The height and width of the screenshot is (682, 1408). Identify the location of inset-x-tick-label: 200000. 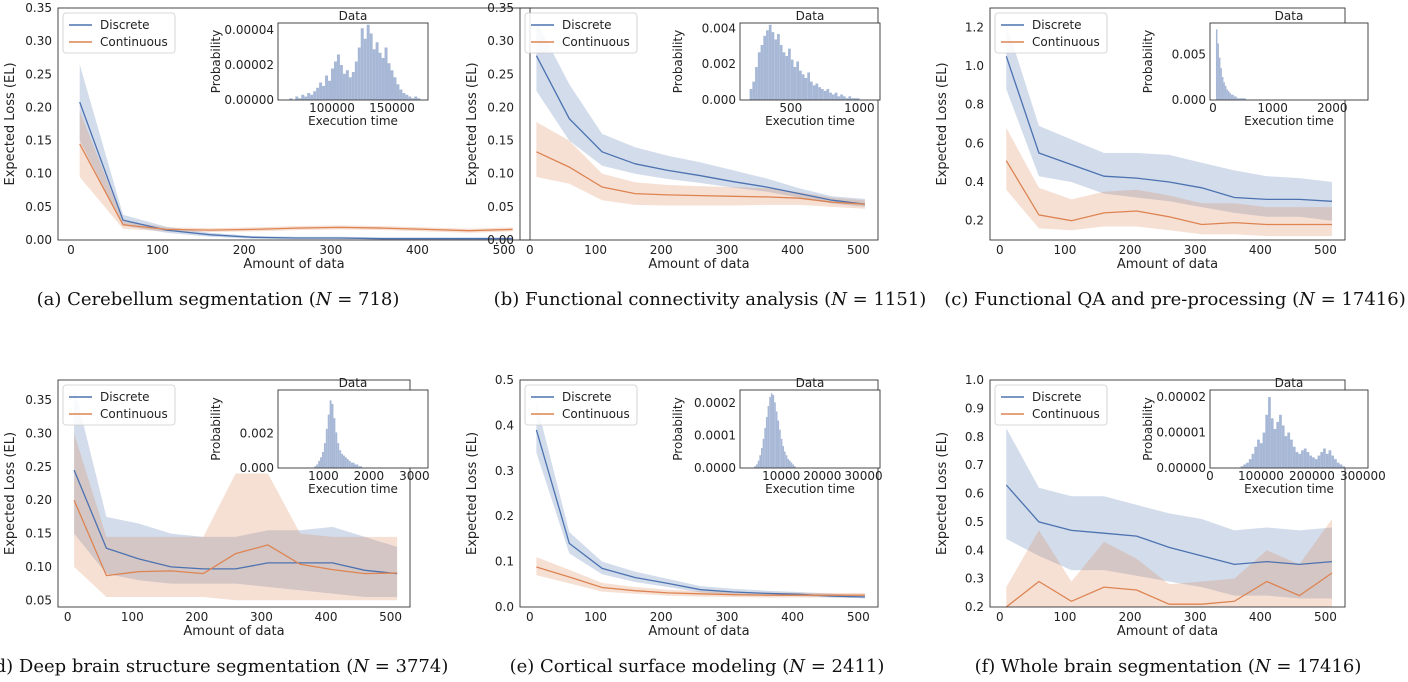
(1312, 476).